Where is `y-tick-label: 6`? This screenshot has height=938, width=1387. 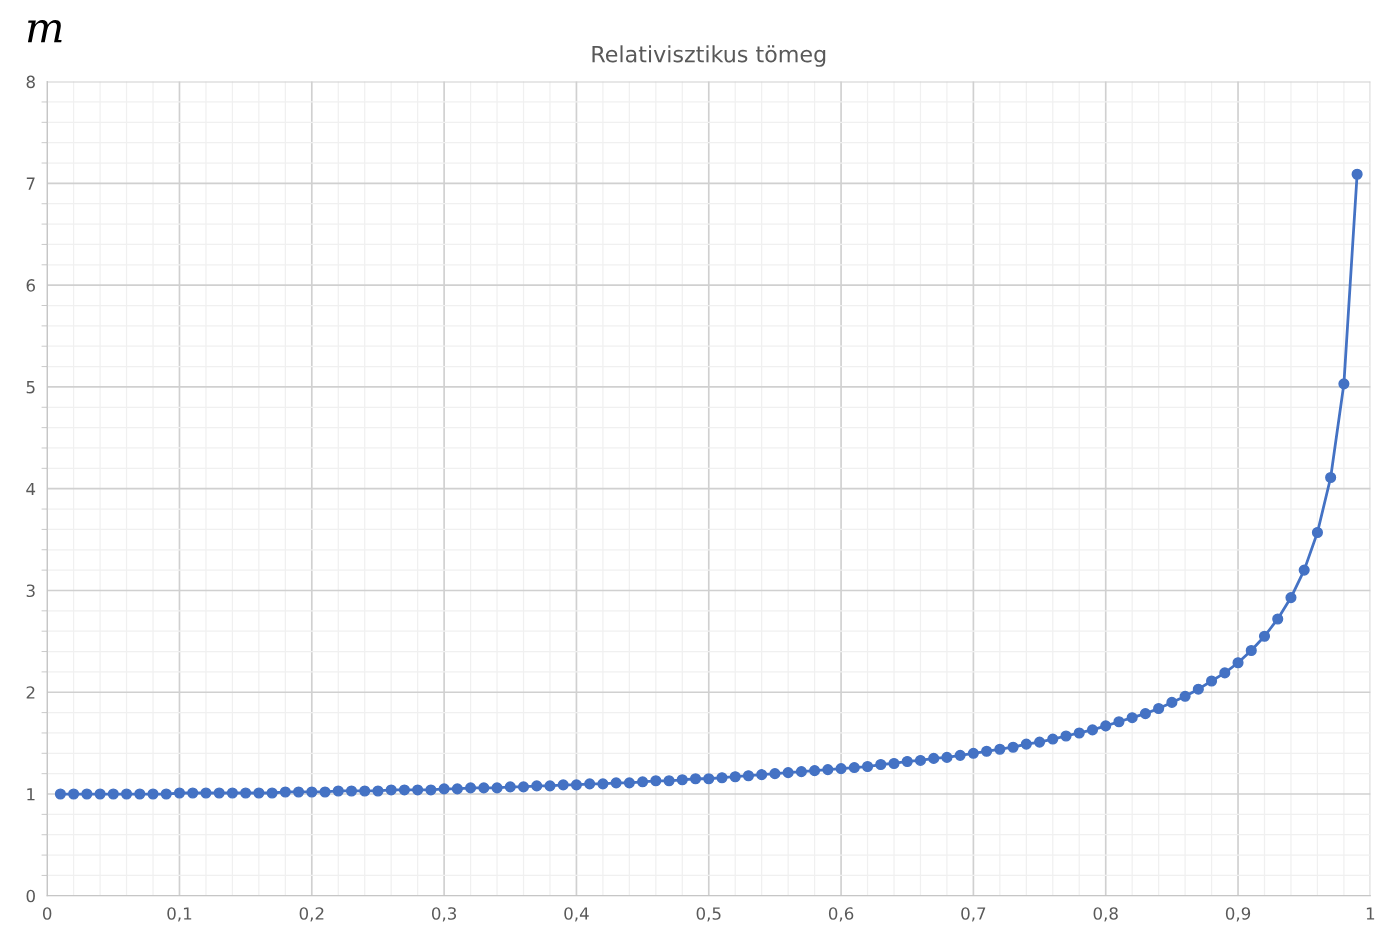 y-tick-label: 6 is located at coordinates (30, 285).